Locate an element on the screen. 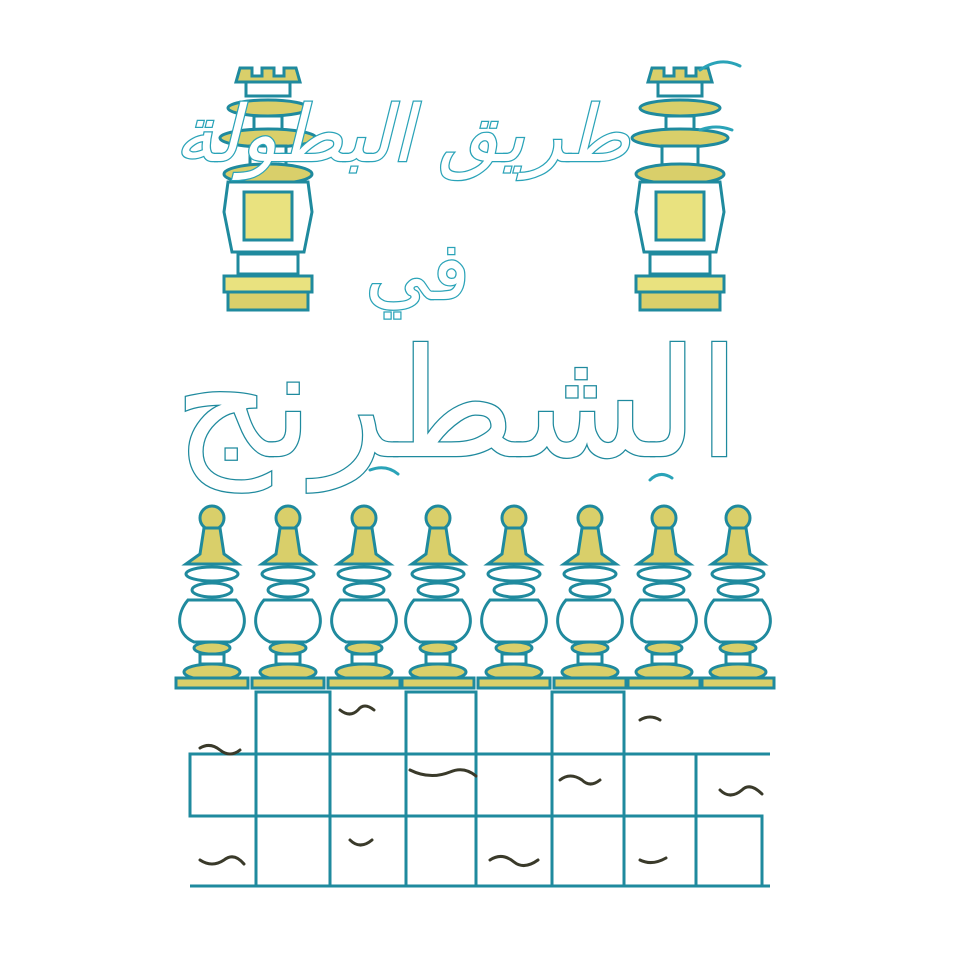 The image size is (960, 960). chessboard-texture is located at coordinates (481, 785).